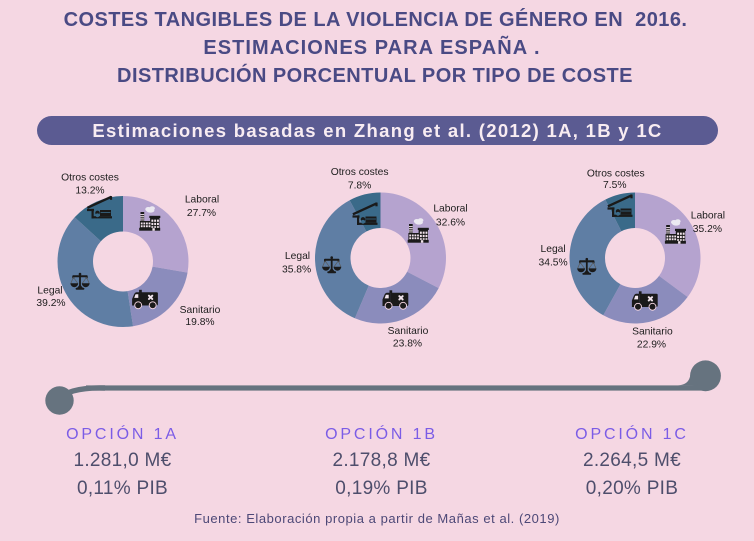 This screenshot has height=541, width=754. I want to click on svg-text: 34.5%, so click(552, 263).